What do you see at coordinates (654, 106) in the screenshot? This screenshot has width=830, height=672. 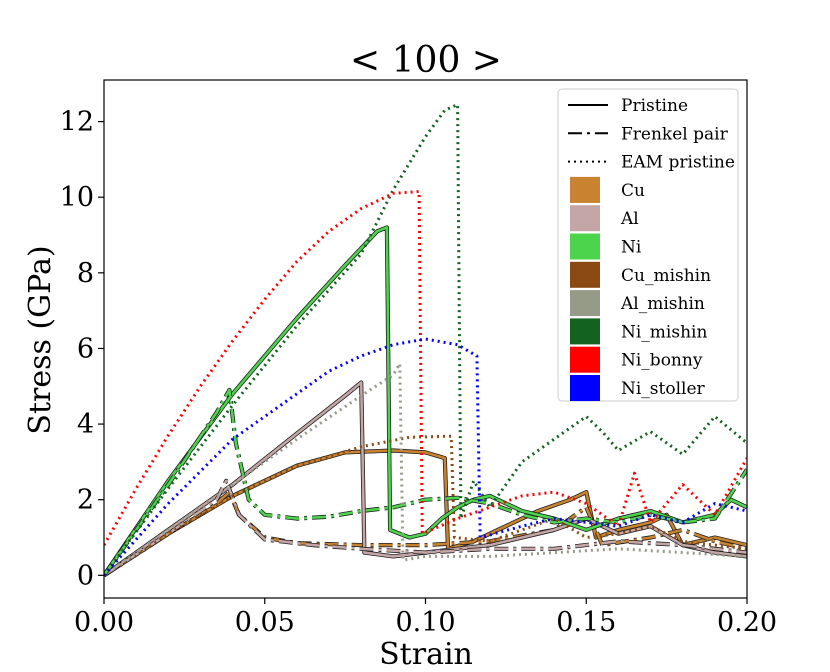 I see `legend-label: Pristine` at bounding box center [654, 106].